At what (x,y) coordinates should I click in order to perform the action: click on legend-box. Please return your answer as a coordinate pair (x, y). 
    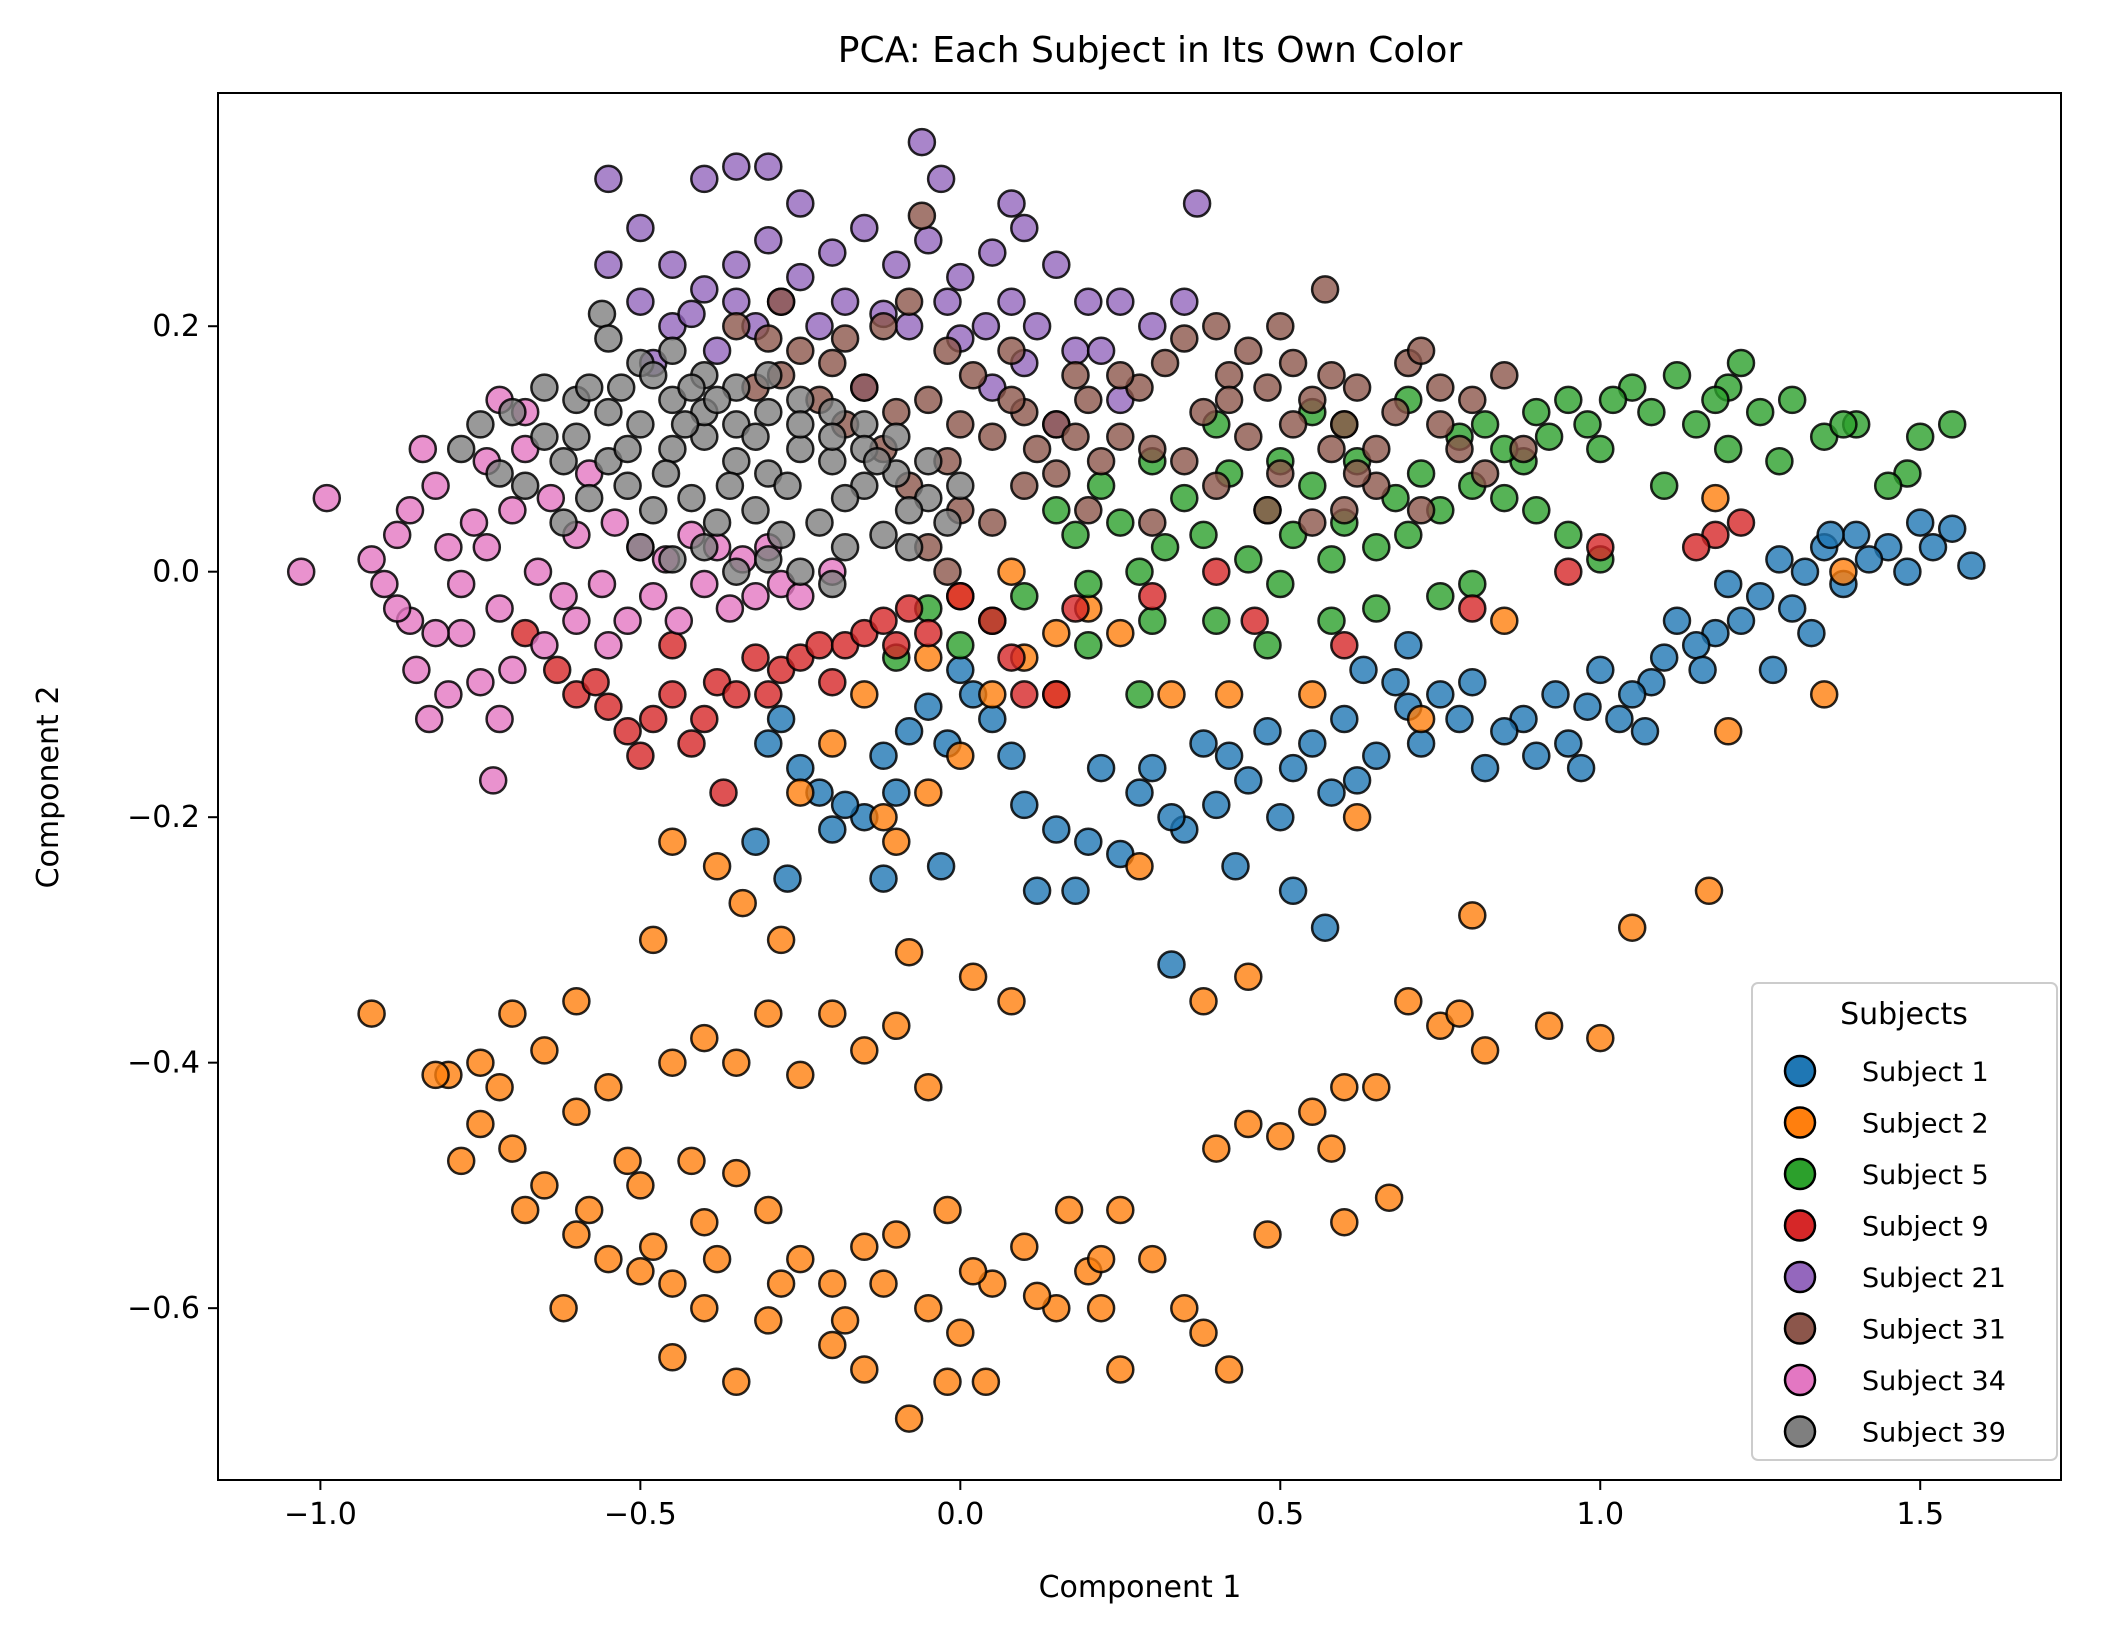
    Looking at the image, I should click on (1904, 1221).